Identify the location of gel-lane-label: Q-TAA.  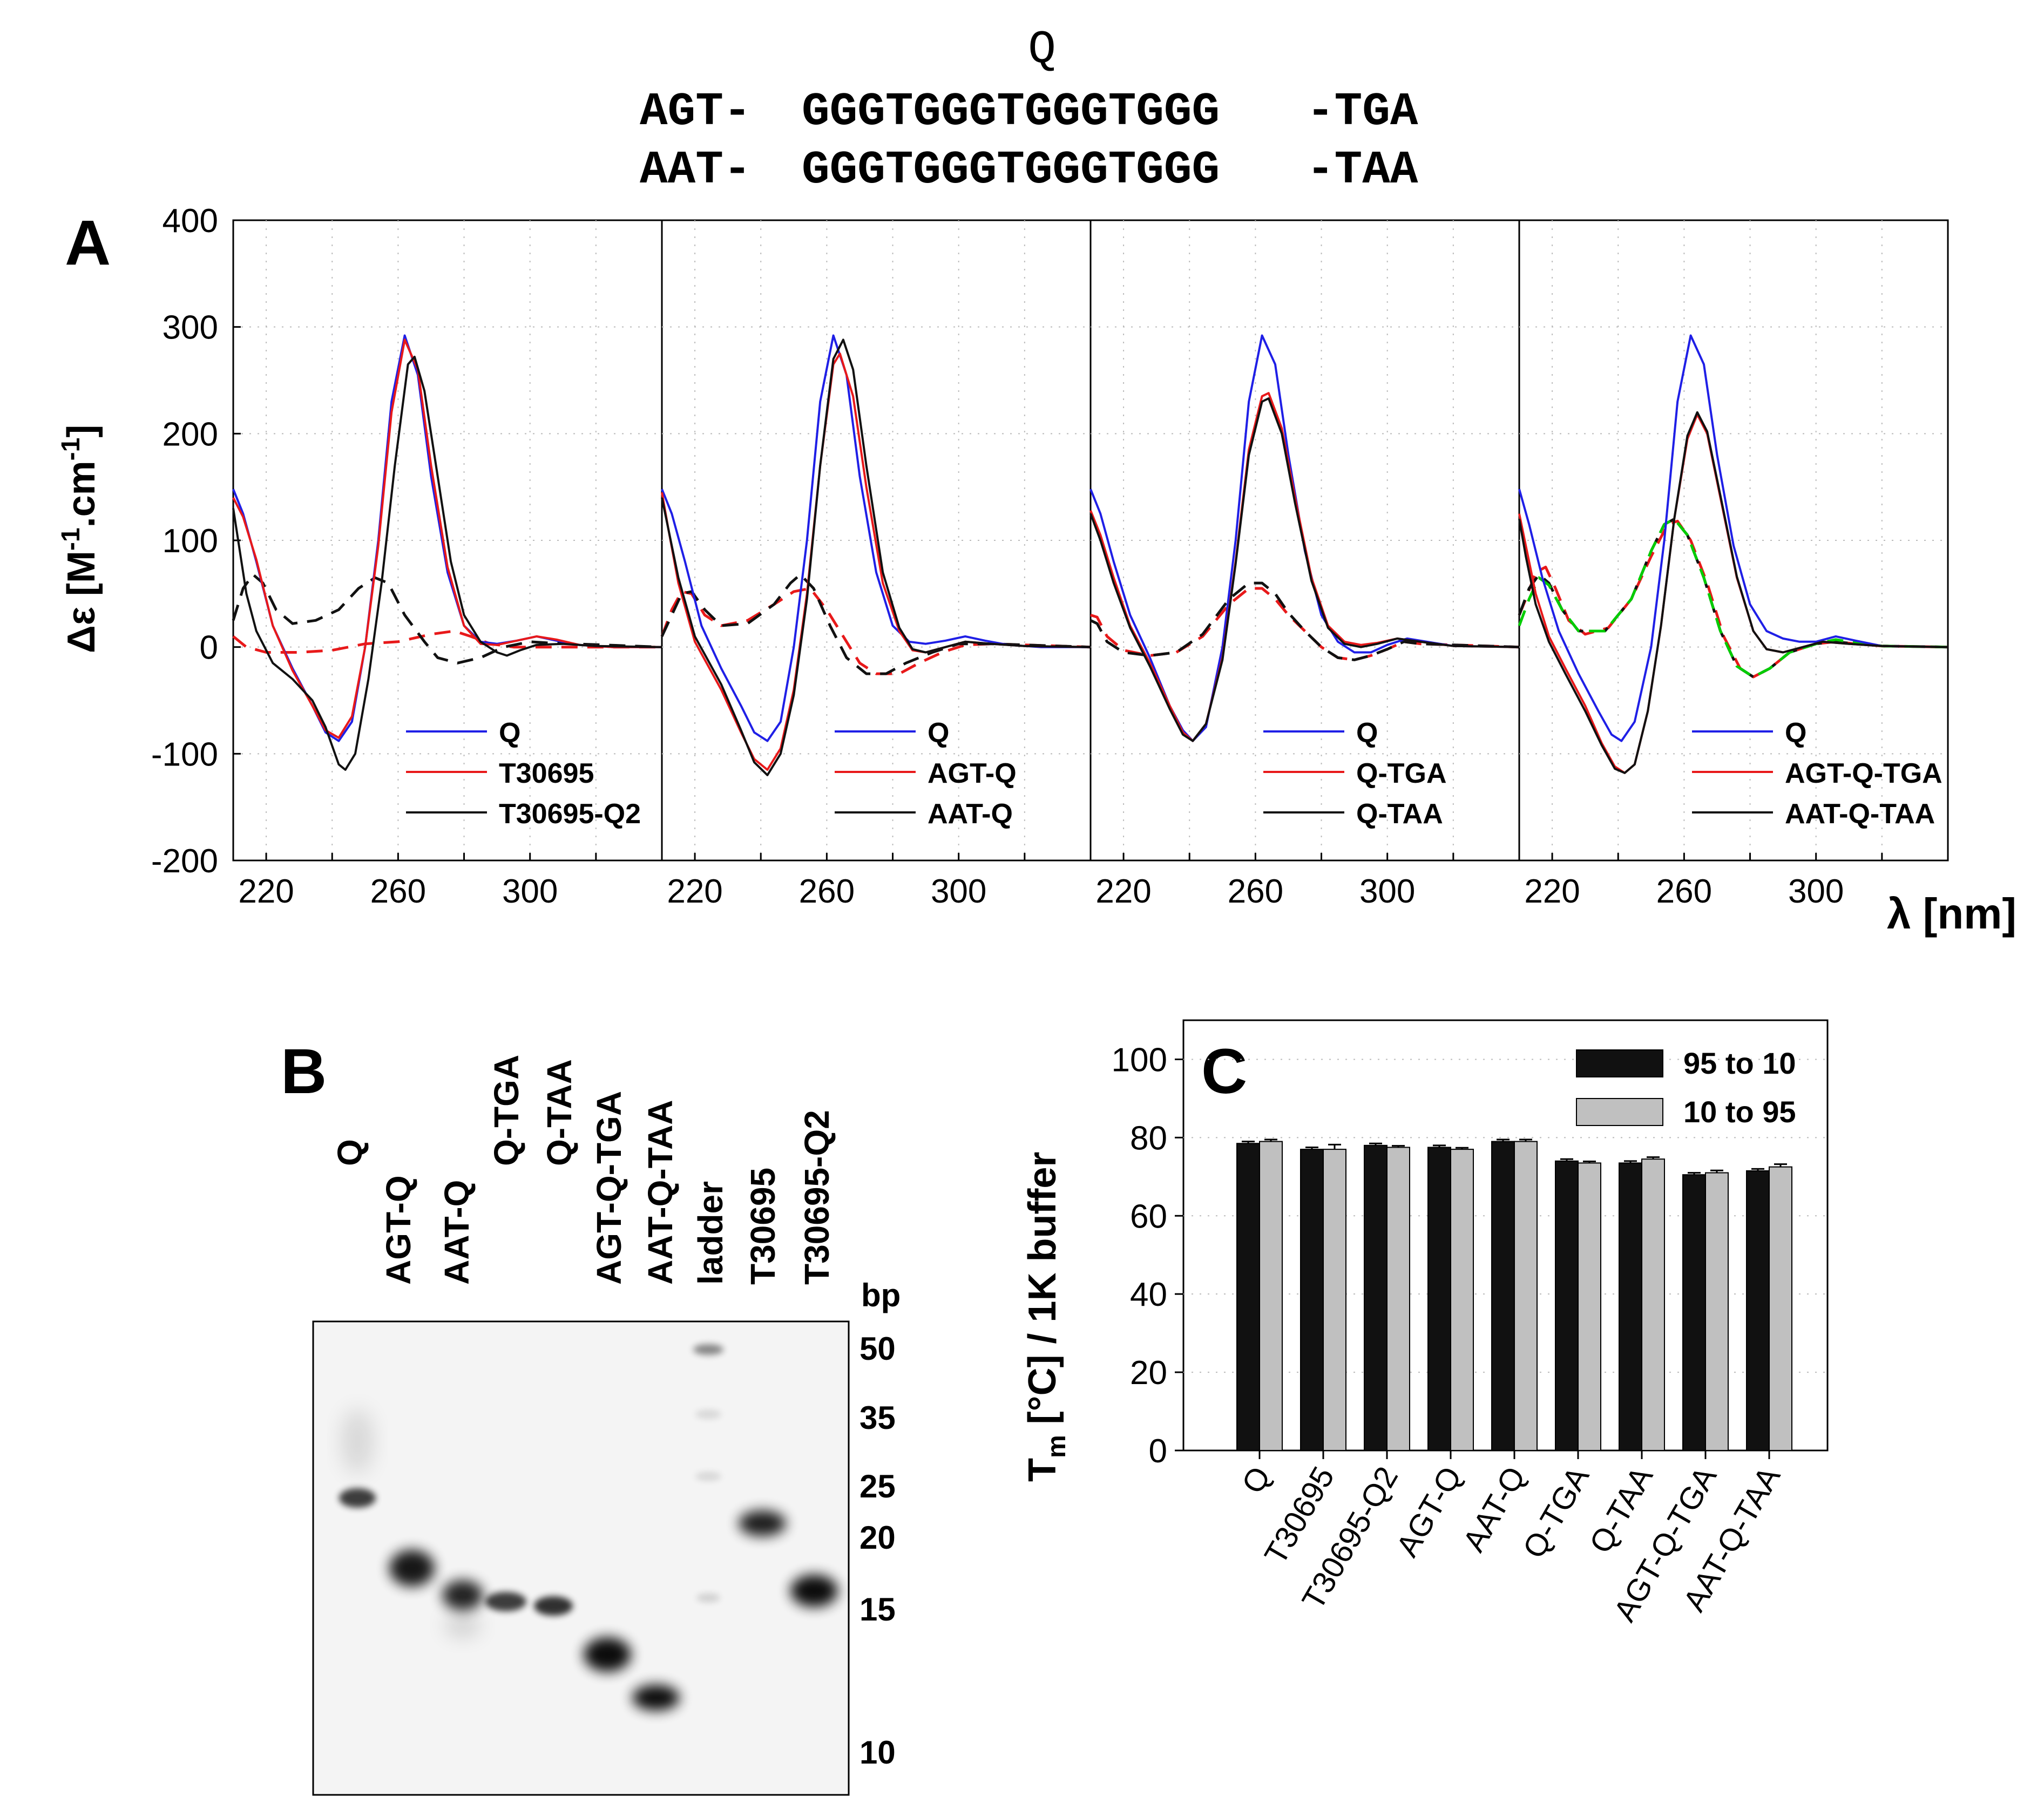
(559, 1112).